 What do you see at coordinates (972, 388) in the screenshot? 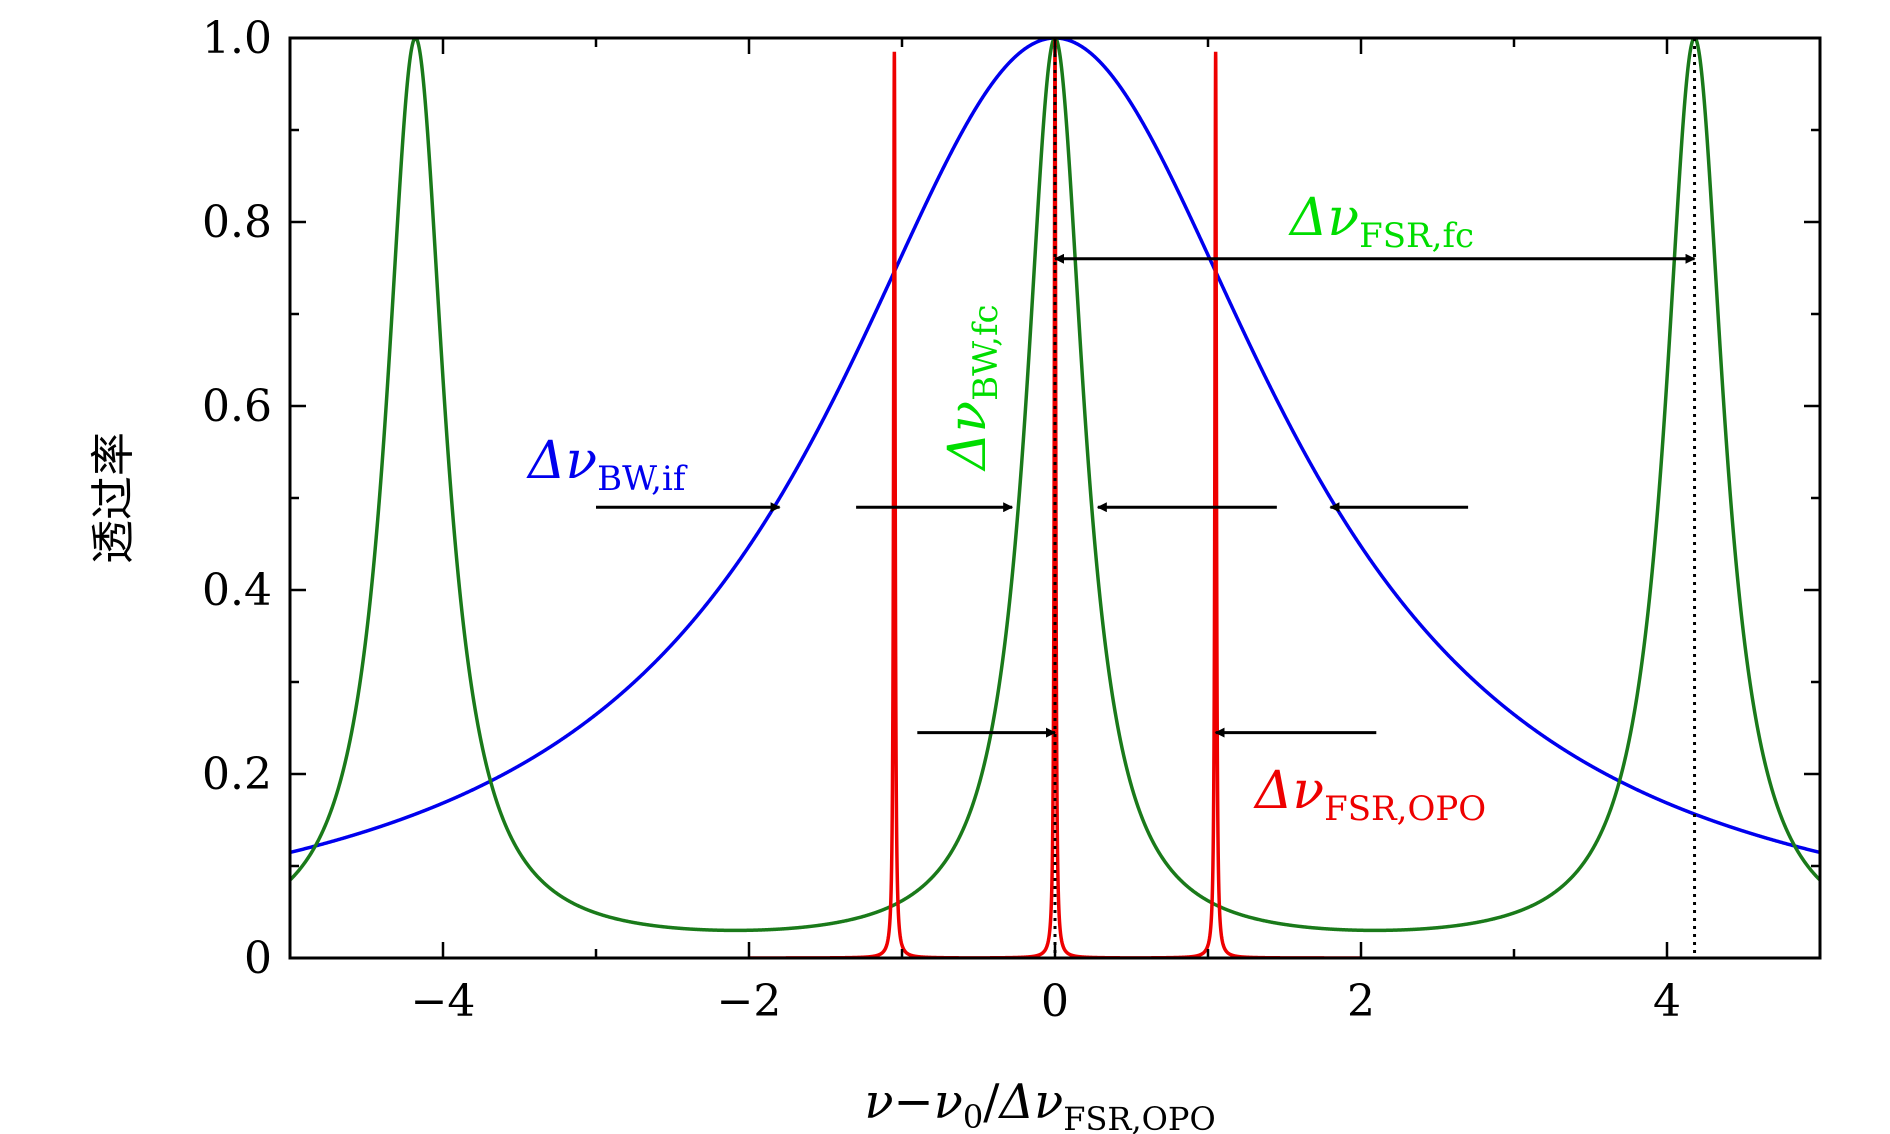
I see `annotation-bw-fc: ΔνBW,fc` at bounding box center [972, 388].